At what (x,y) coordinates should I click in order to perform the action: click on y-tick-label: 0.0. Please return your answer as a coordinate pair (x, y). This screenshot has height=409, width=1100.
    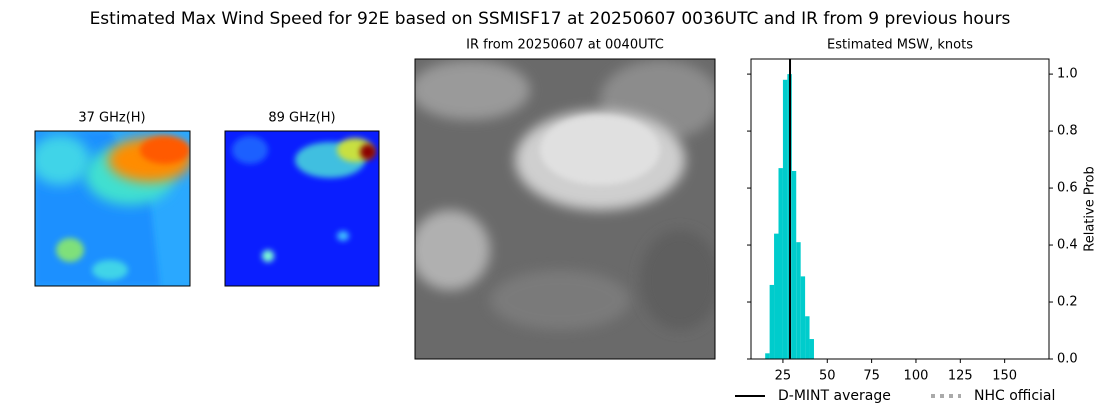
    Looking at the image, I should click on (1067, 359).